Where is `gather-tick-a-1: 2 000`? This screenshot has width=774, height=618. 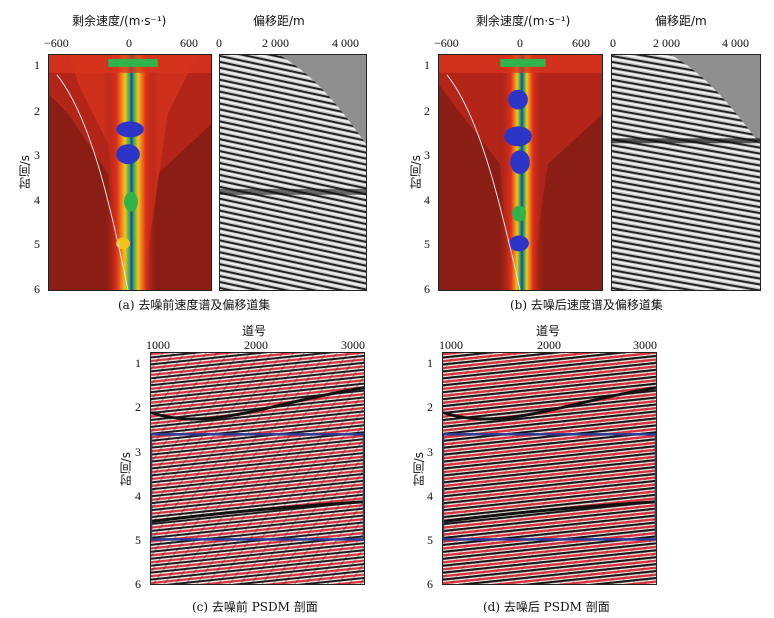
gather-tick-a-1: 2 000 is located at coordinates (275, 43).